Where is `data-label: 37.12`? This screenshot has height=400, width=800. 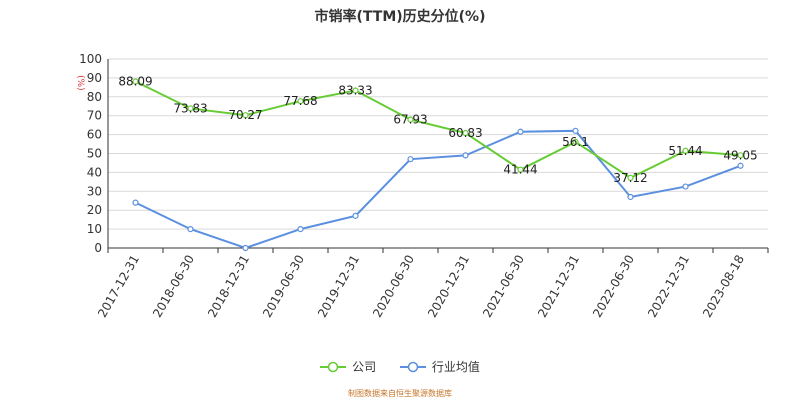
data-label: 37.12 is located at coordinates (630, 178).